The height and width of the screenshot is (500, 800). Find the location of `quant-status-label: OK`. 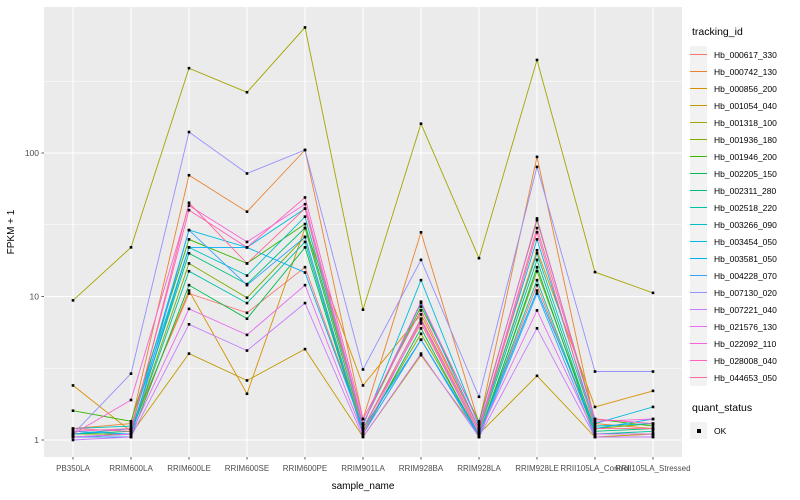

quant-status-label: OK is located at coordinates (720, 430).